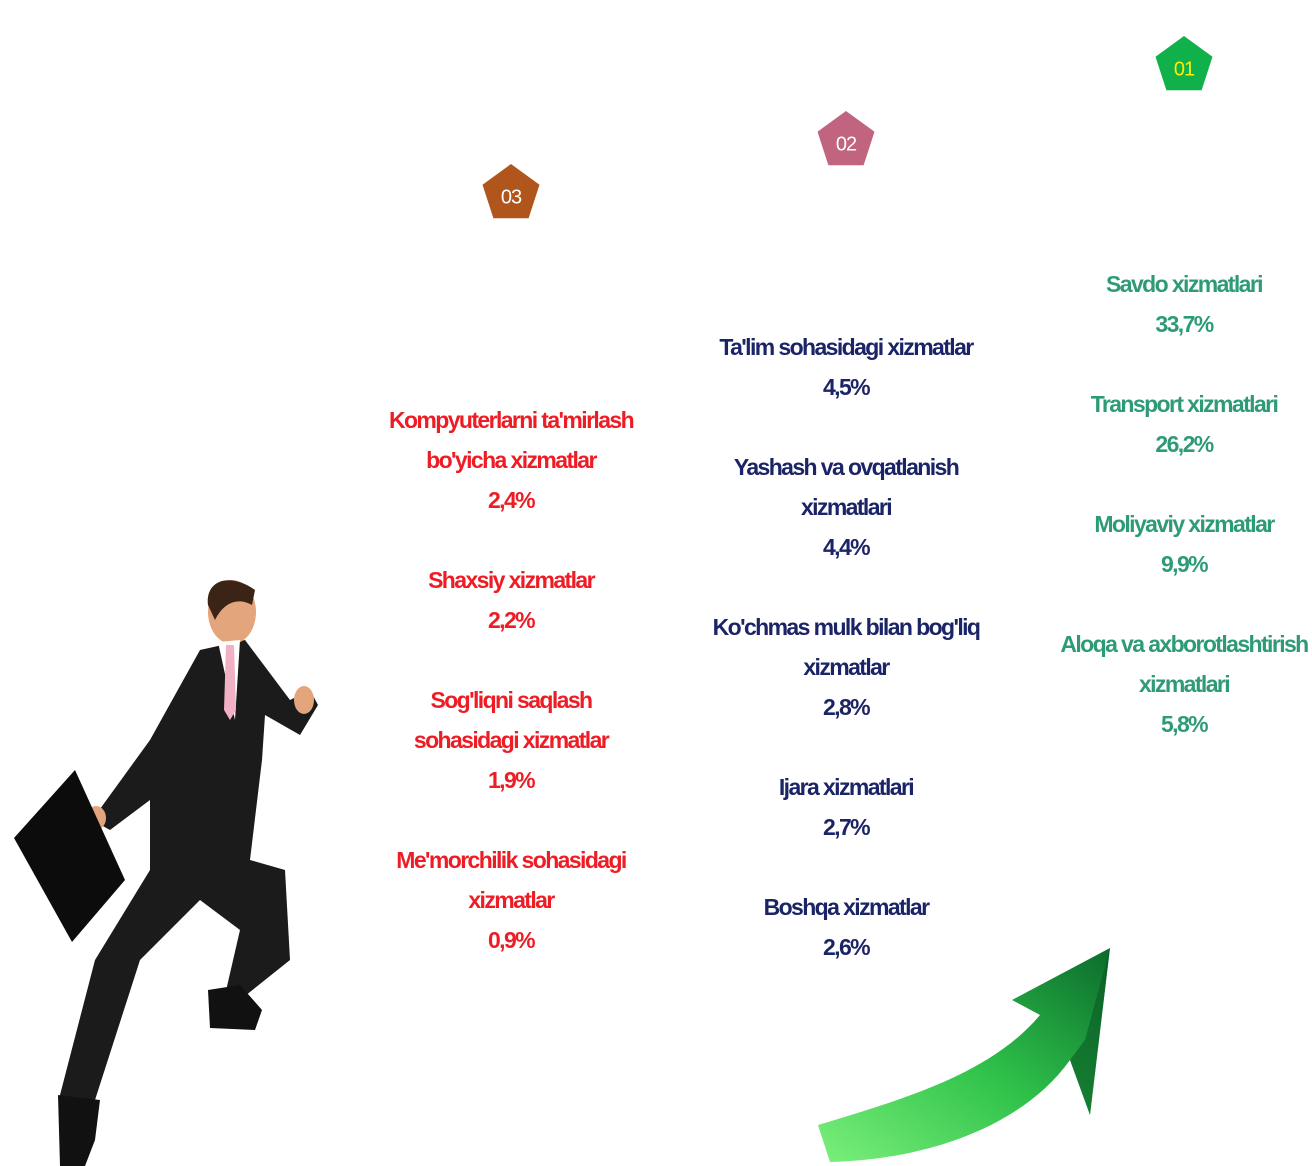 The width and height of the screenshot is (1312, 1166). I want to click on item-label: Ta'lim sohasidagi xizmatlar, so click(846, 347).